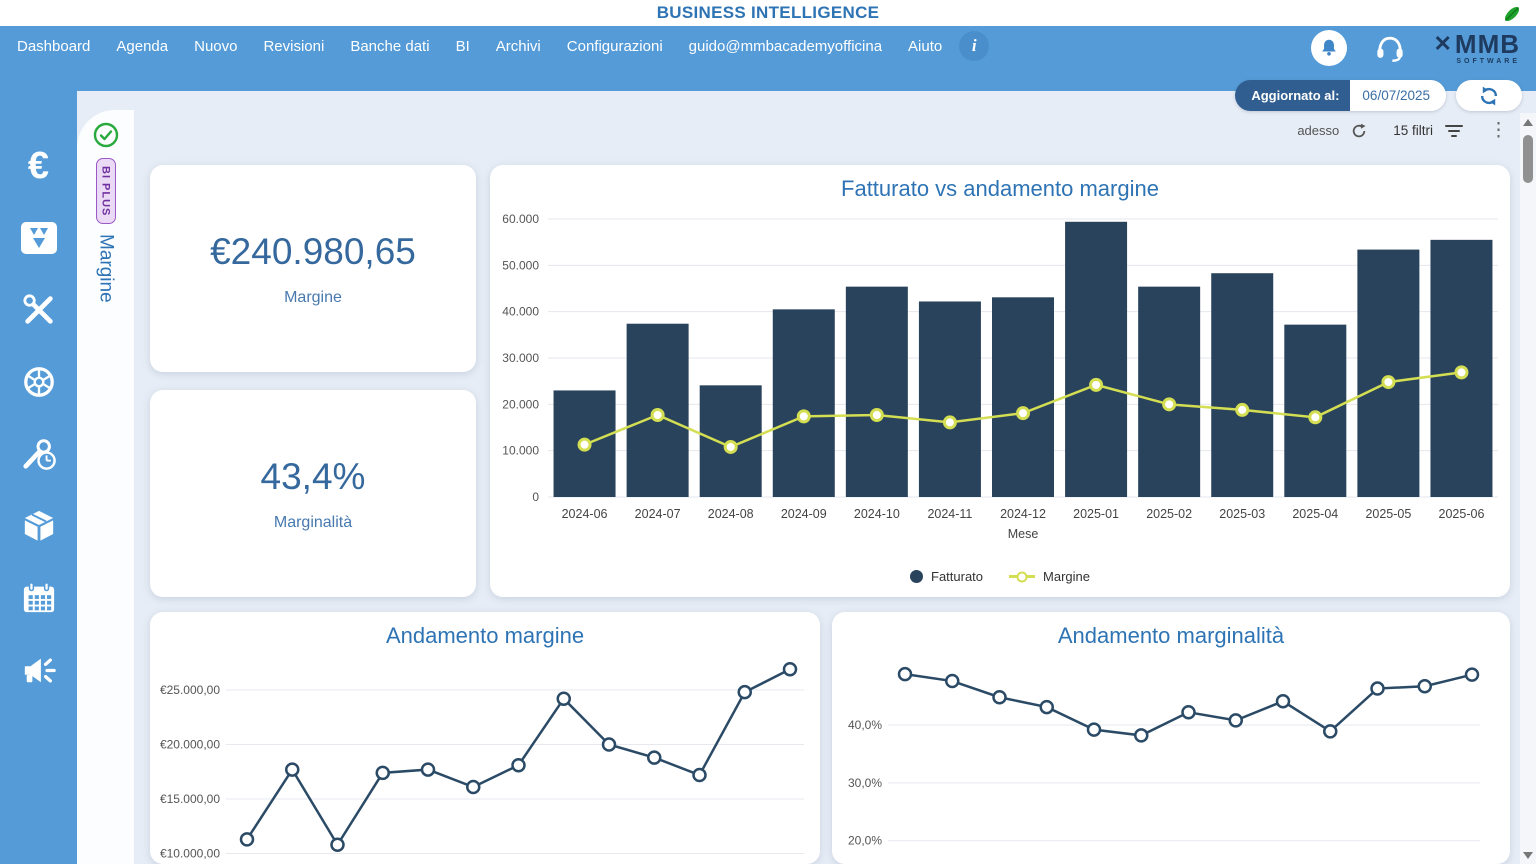  Describe the element at coordinates (106, 135) in the screenshot. I see `status-check-icon` at that location.